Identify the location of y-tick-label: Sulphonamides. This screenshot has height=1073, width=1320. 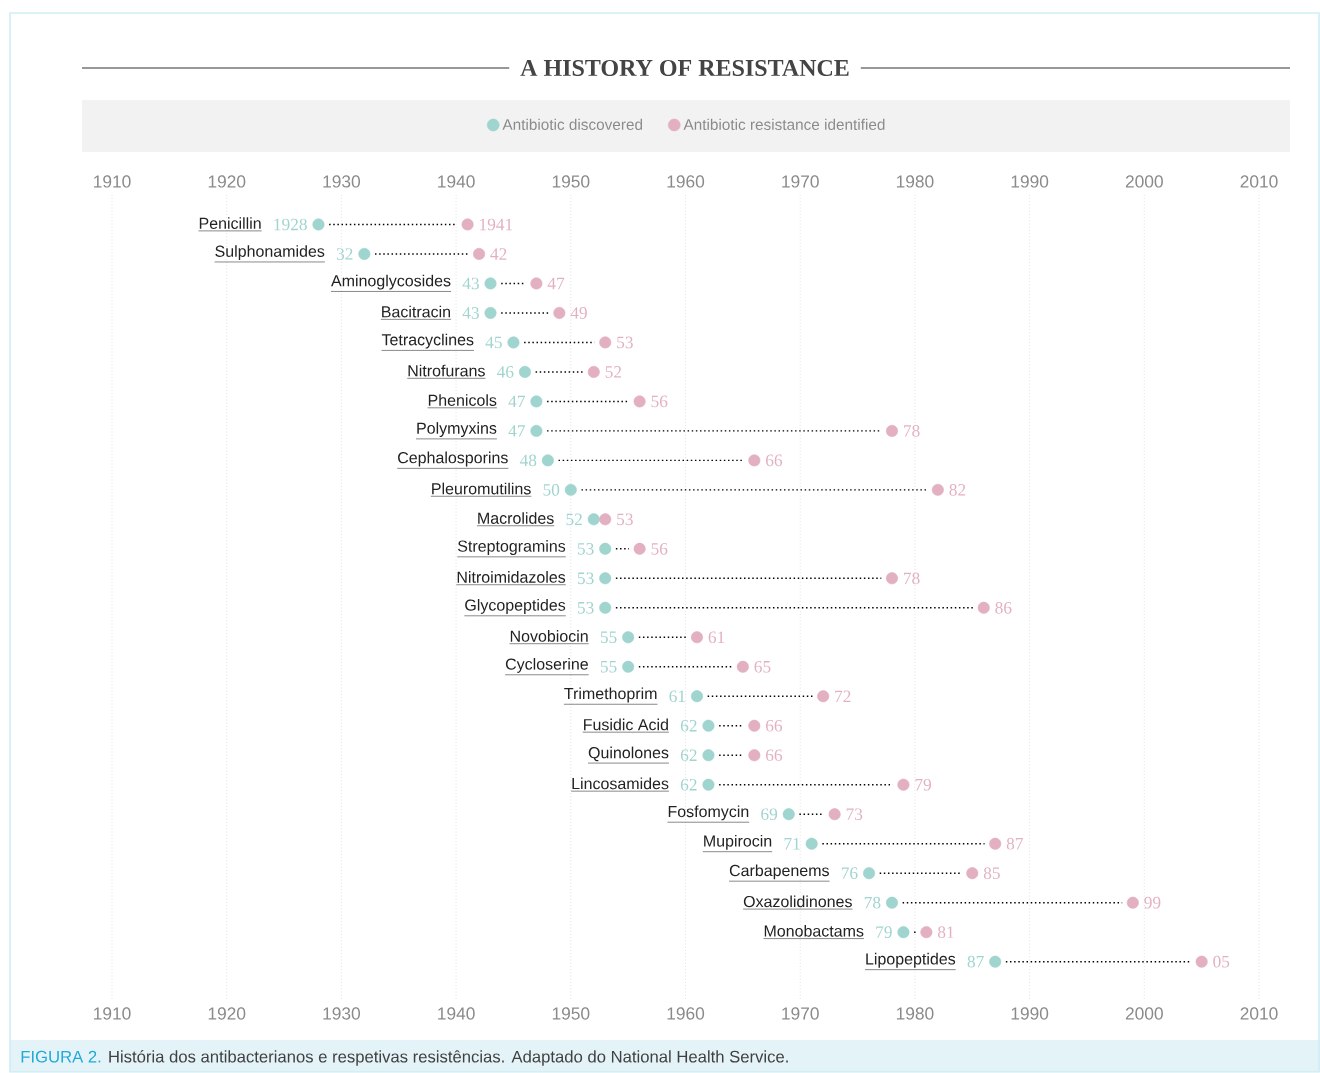
(270, 253).